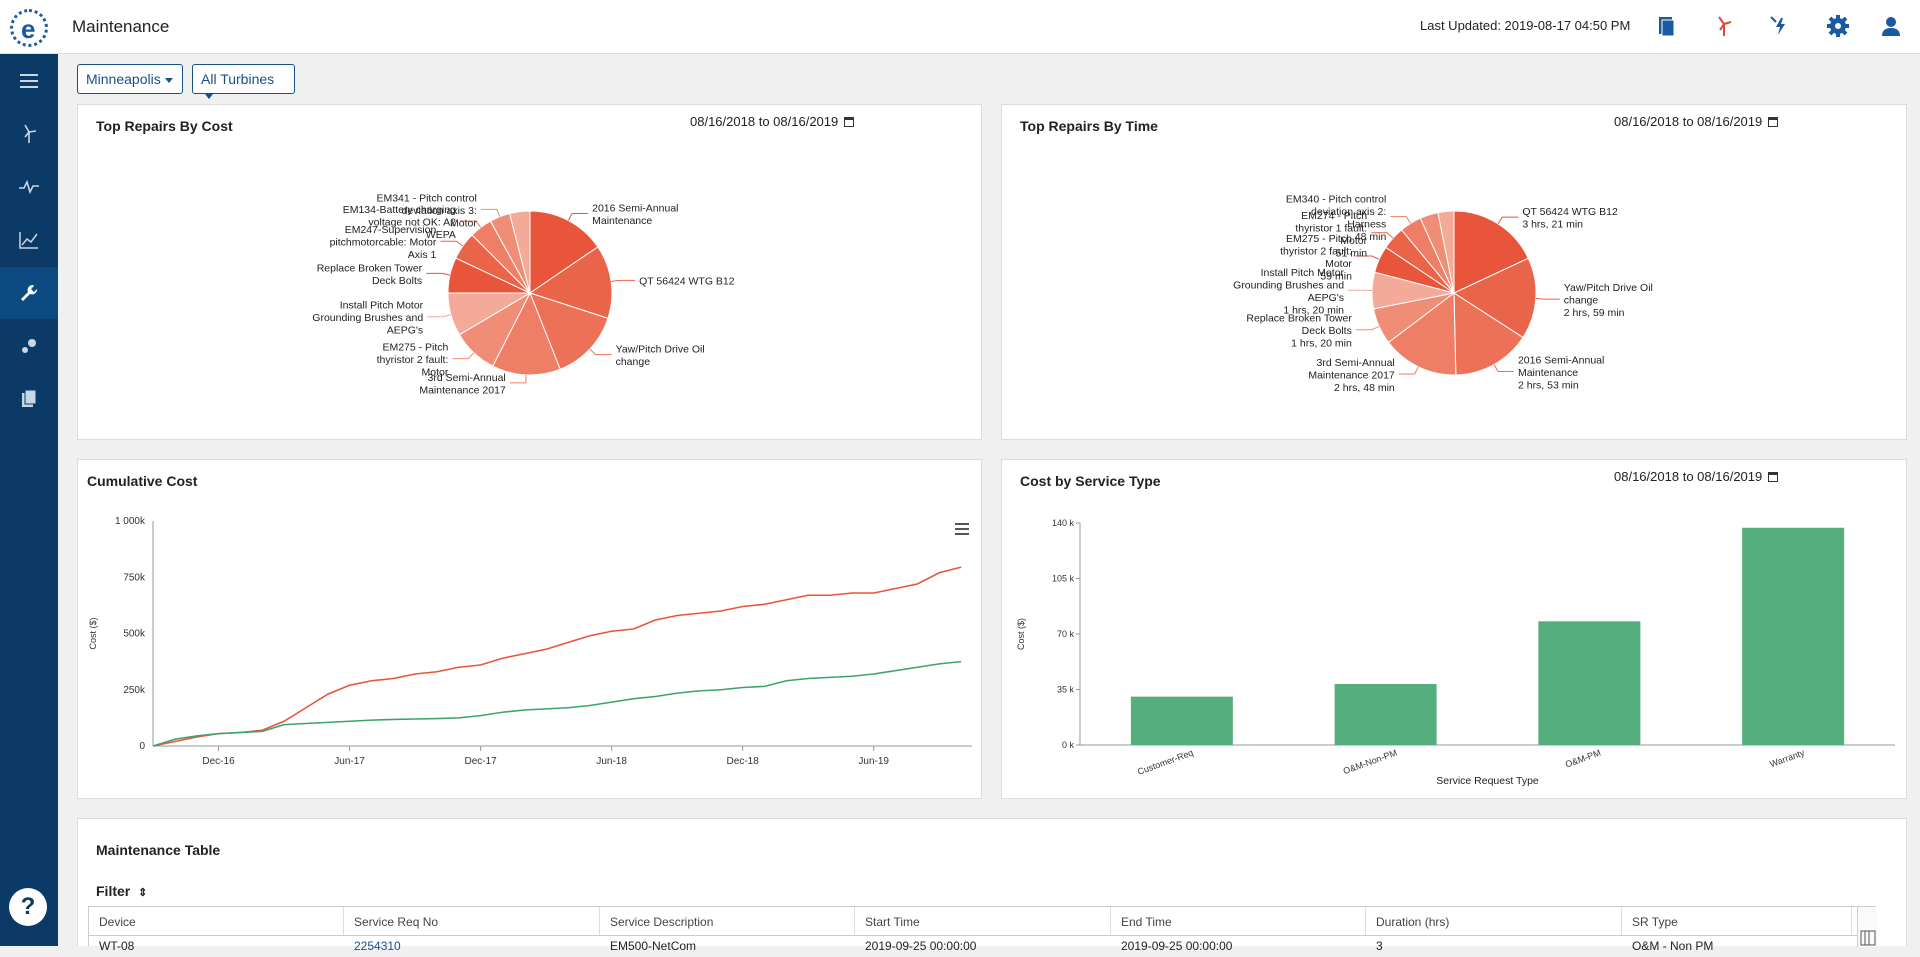  I want to click on turbines-dropdown: All Turbines, so click(243, 79).